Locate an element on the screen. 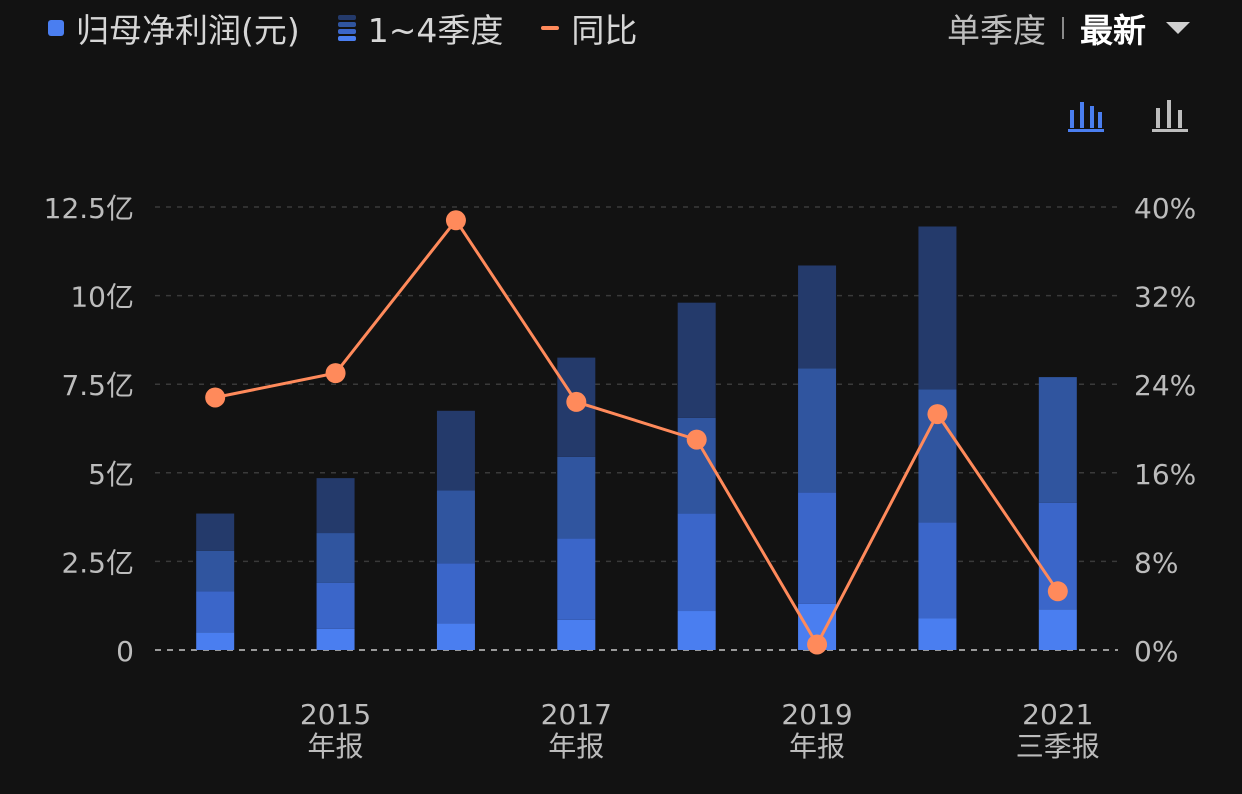 This screenshot has height=794, width=1242. legend-net-profit-label: 归母净利润(元) is located at coordinates (188, 30).